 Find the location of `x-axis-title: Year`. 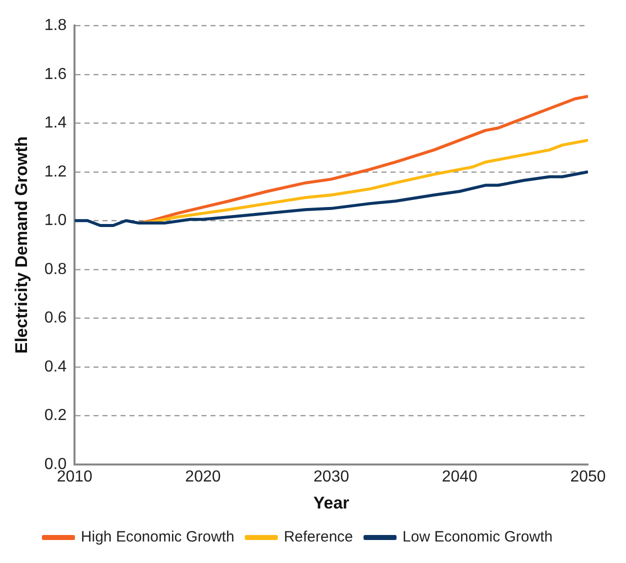

x-axis-title: Year is located at coordinates (331, 502).